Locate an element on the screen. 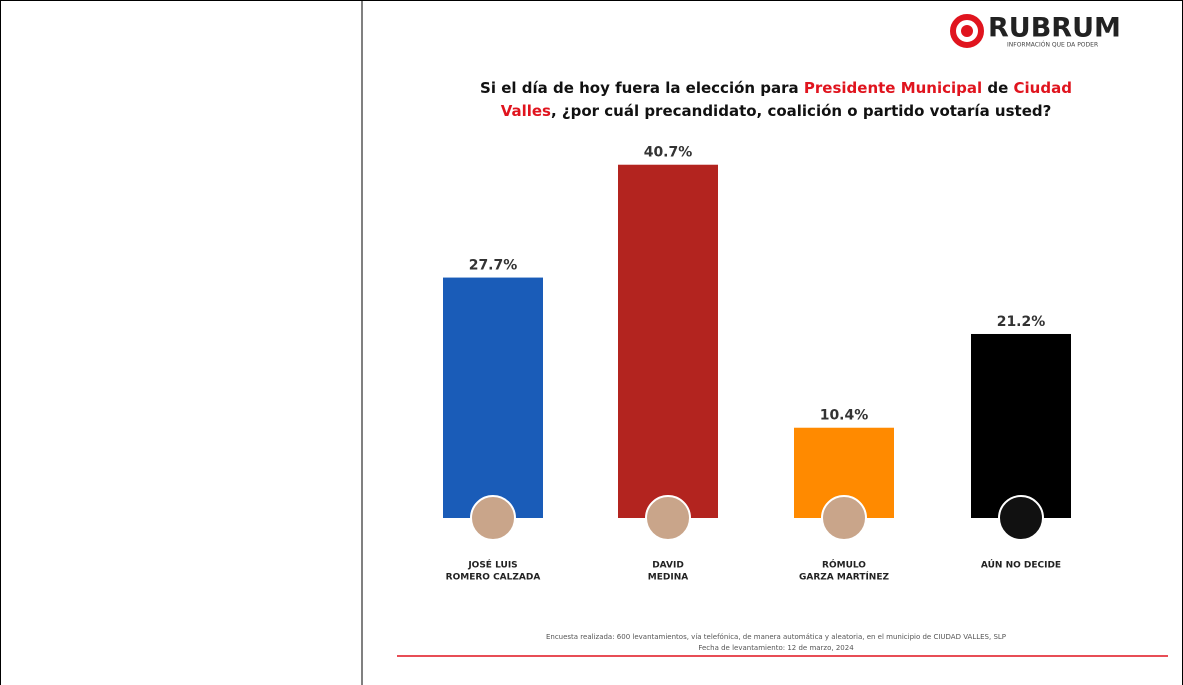 The image size is (1183, 685). value-label: 21.2% is located at coordinates (1021, 322).